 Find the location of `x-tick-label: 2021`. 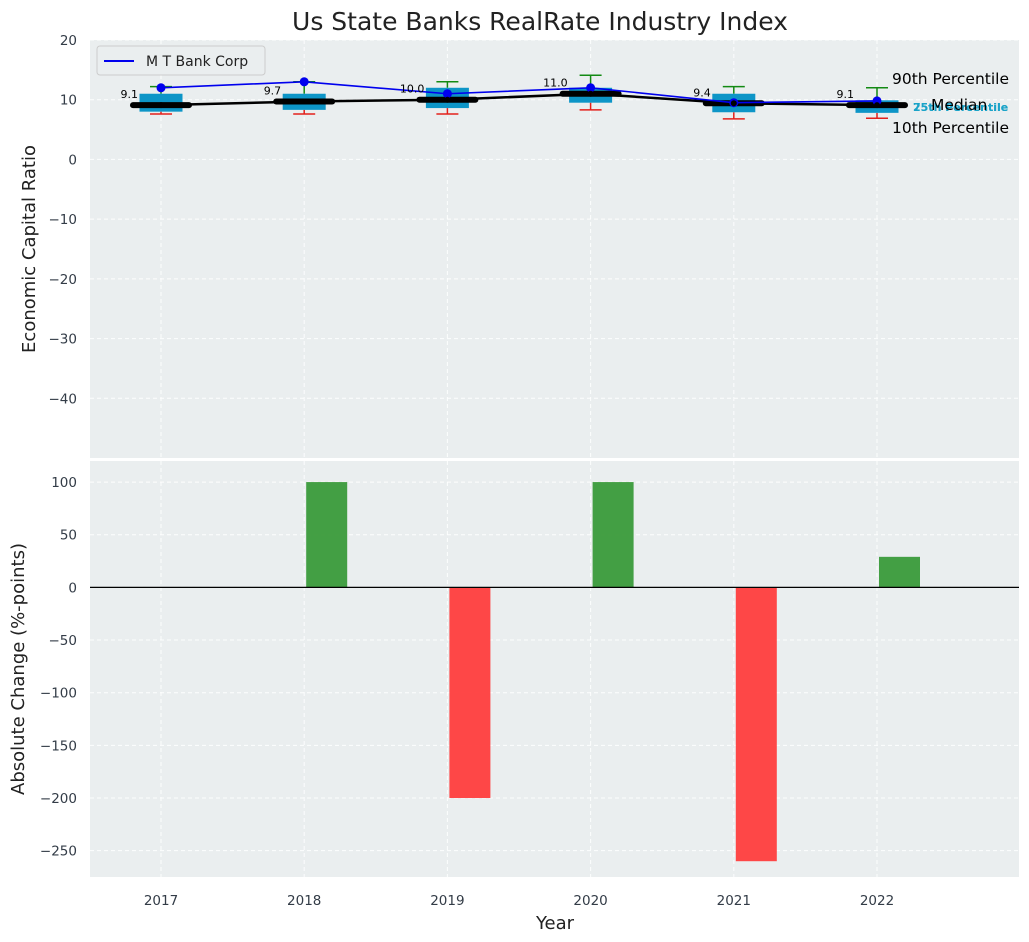

x-tick-label: 2021 is located at coordinates (734, 901).